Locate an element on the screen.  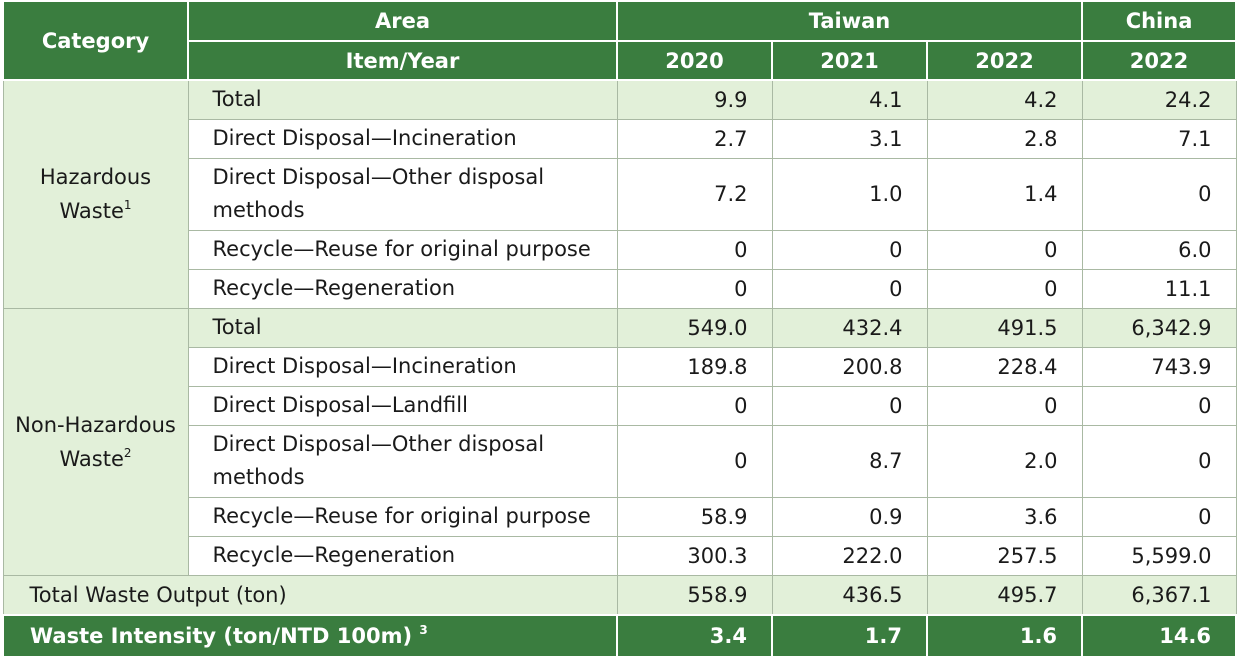
value-cell: 432.4 is located at coordinates (849, 327).